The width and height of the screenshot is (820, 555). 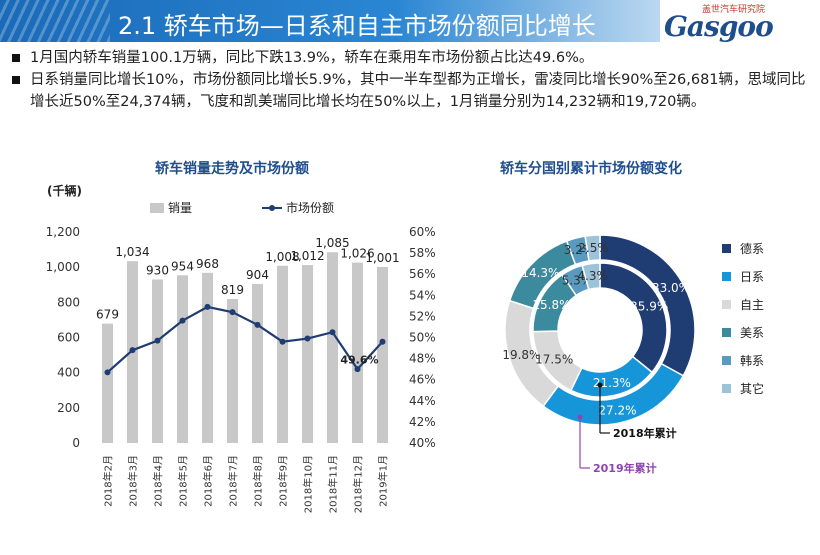 What do you see at coordinates (422, 422) in the screenshot?
I see `y-right-tick-label: 42%` at bounding box center [422, 422].